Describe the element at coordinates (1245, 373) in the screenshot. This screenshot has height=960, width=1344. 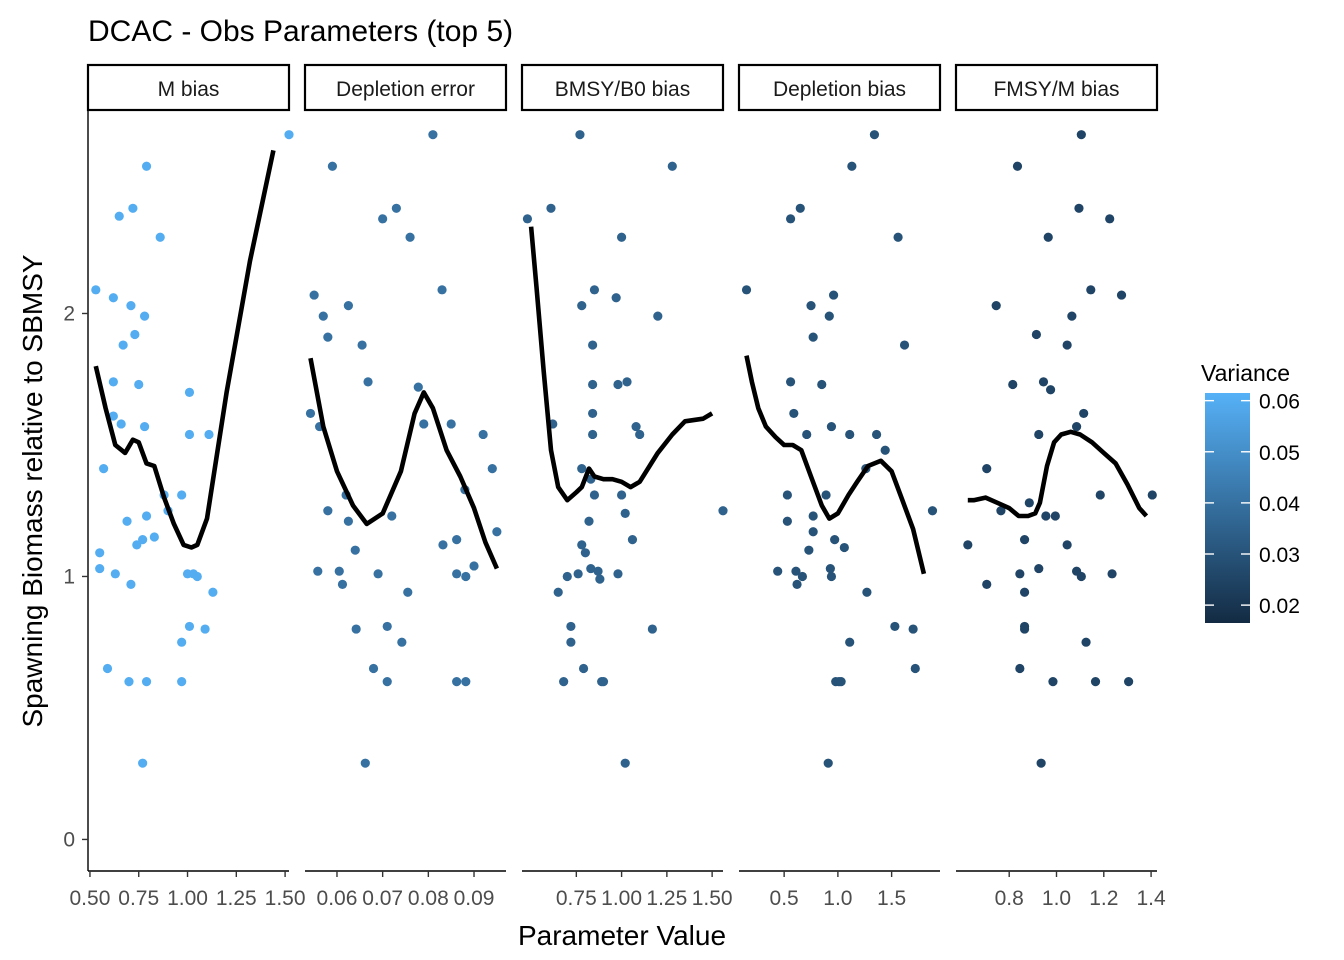
I see `legend-title: Variance` at that location.